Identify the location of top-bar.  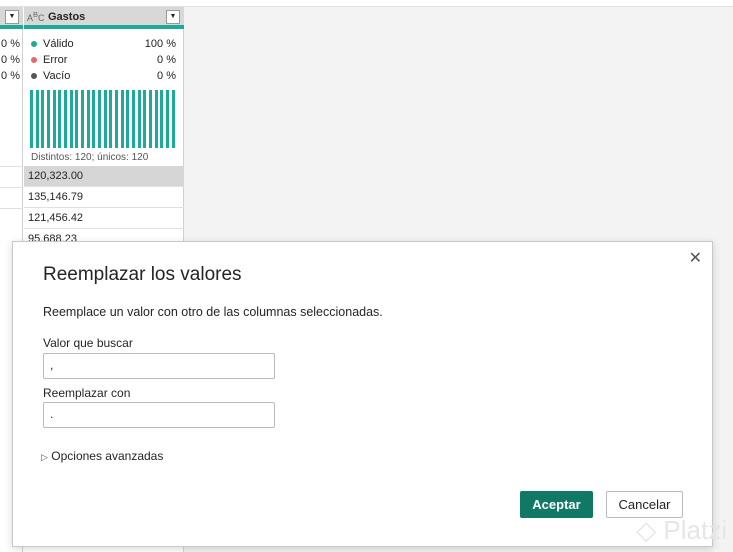
(366, 3).